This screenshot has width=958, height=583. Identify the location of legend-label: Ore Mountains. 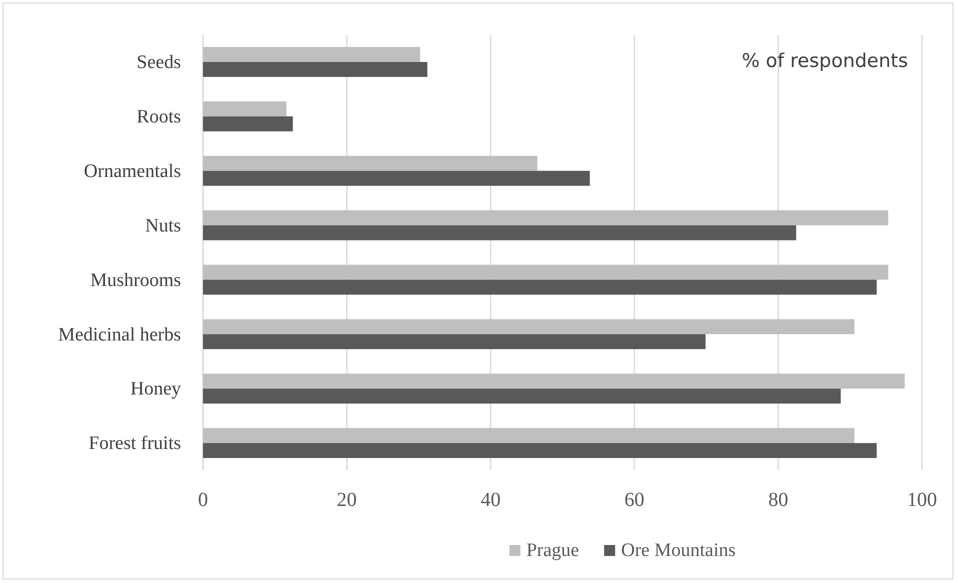
(678, 550).